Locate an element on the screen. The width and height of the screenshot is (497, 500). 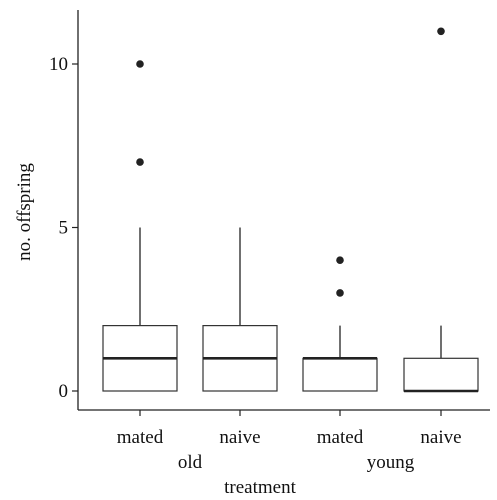
y-axis-title: no. offspring is located at coordinates (24, 212).